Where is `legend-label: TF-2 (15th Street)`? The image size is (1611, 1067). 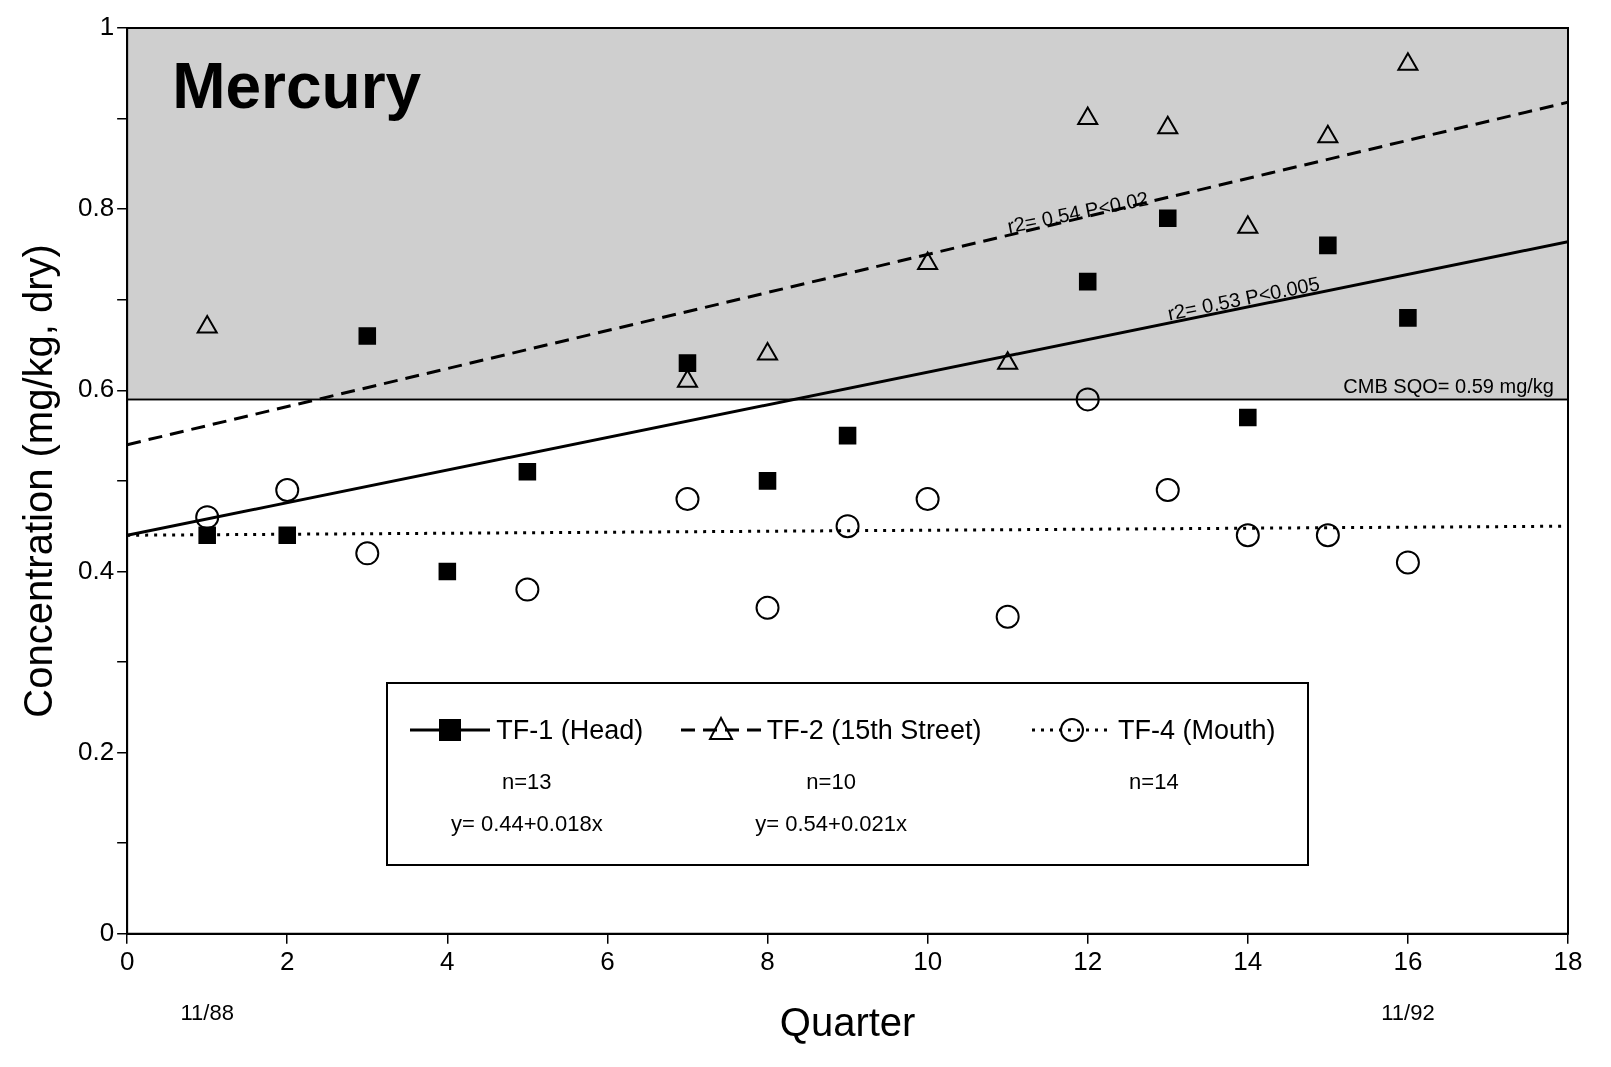
legend-label: TF-2 (15th Street) is located at coordinates (874, 730).